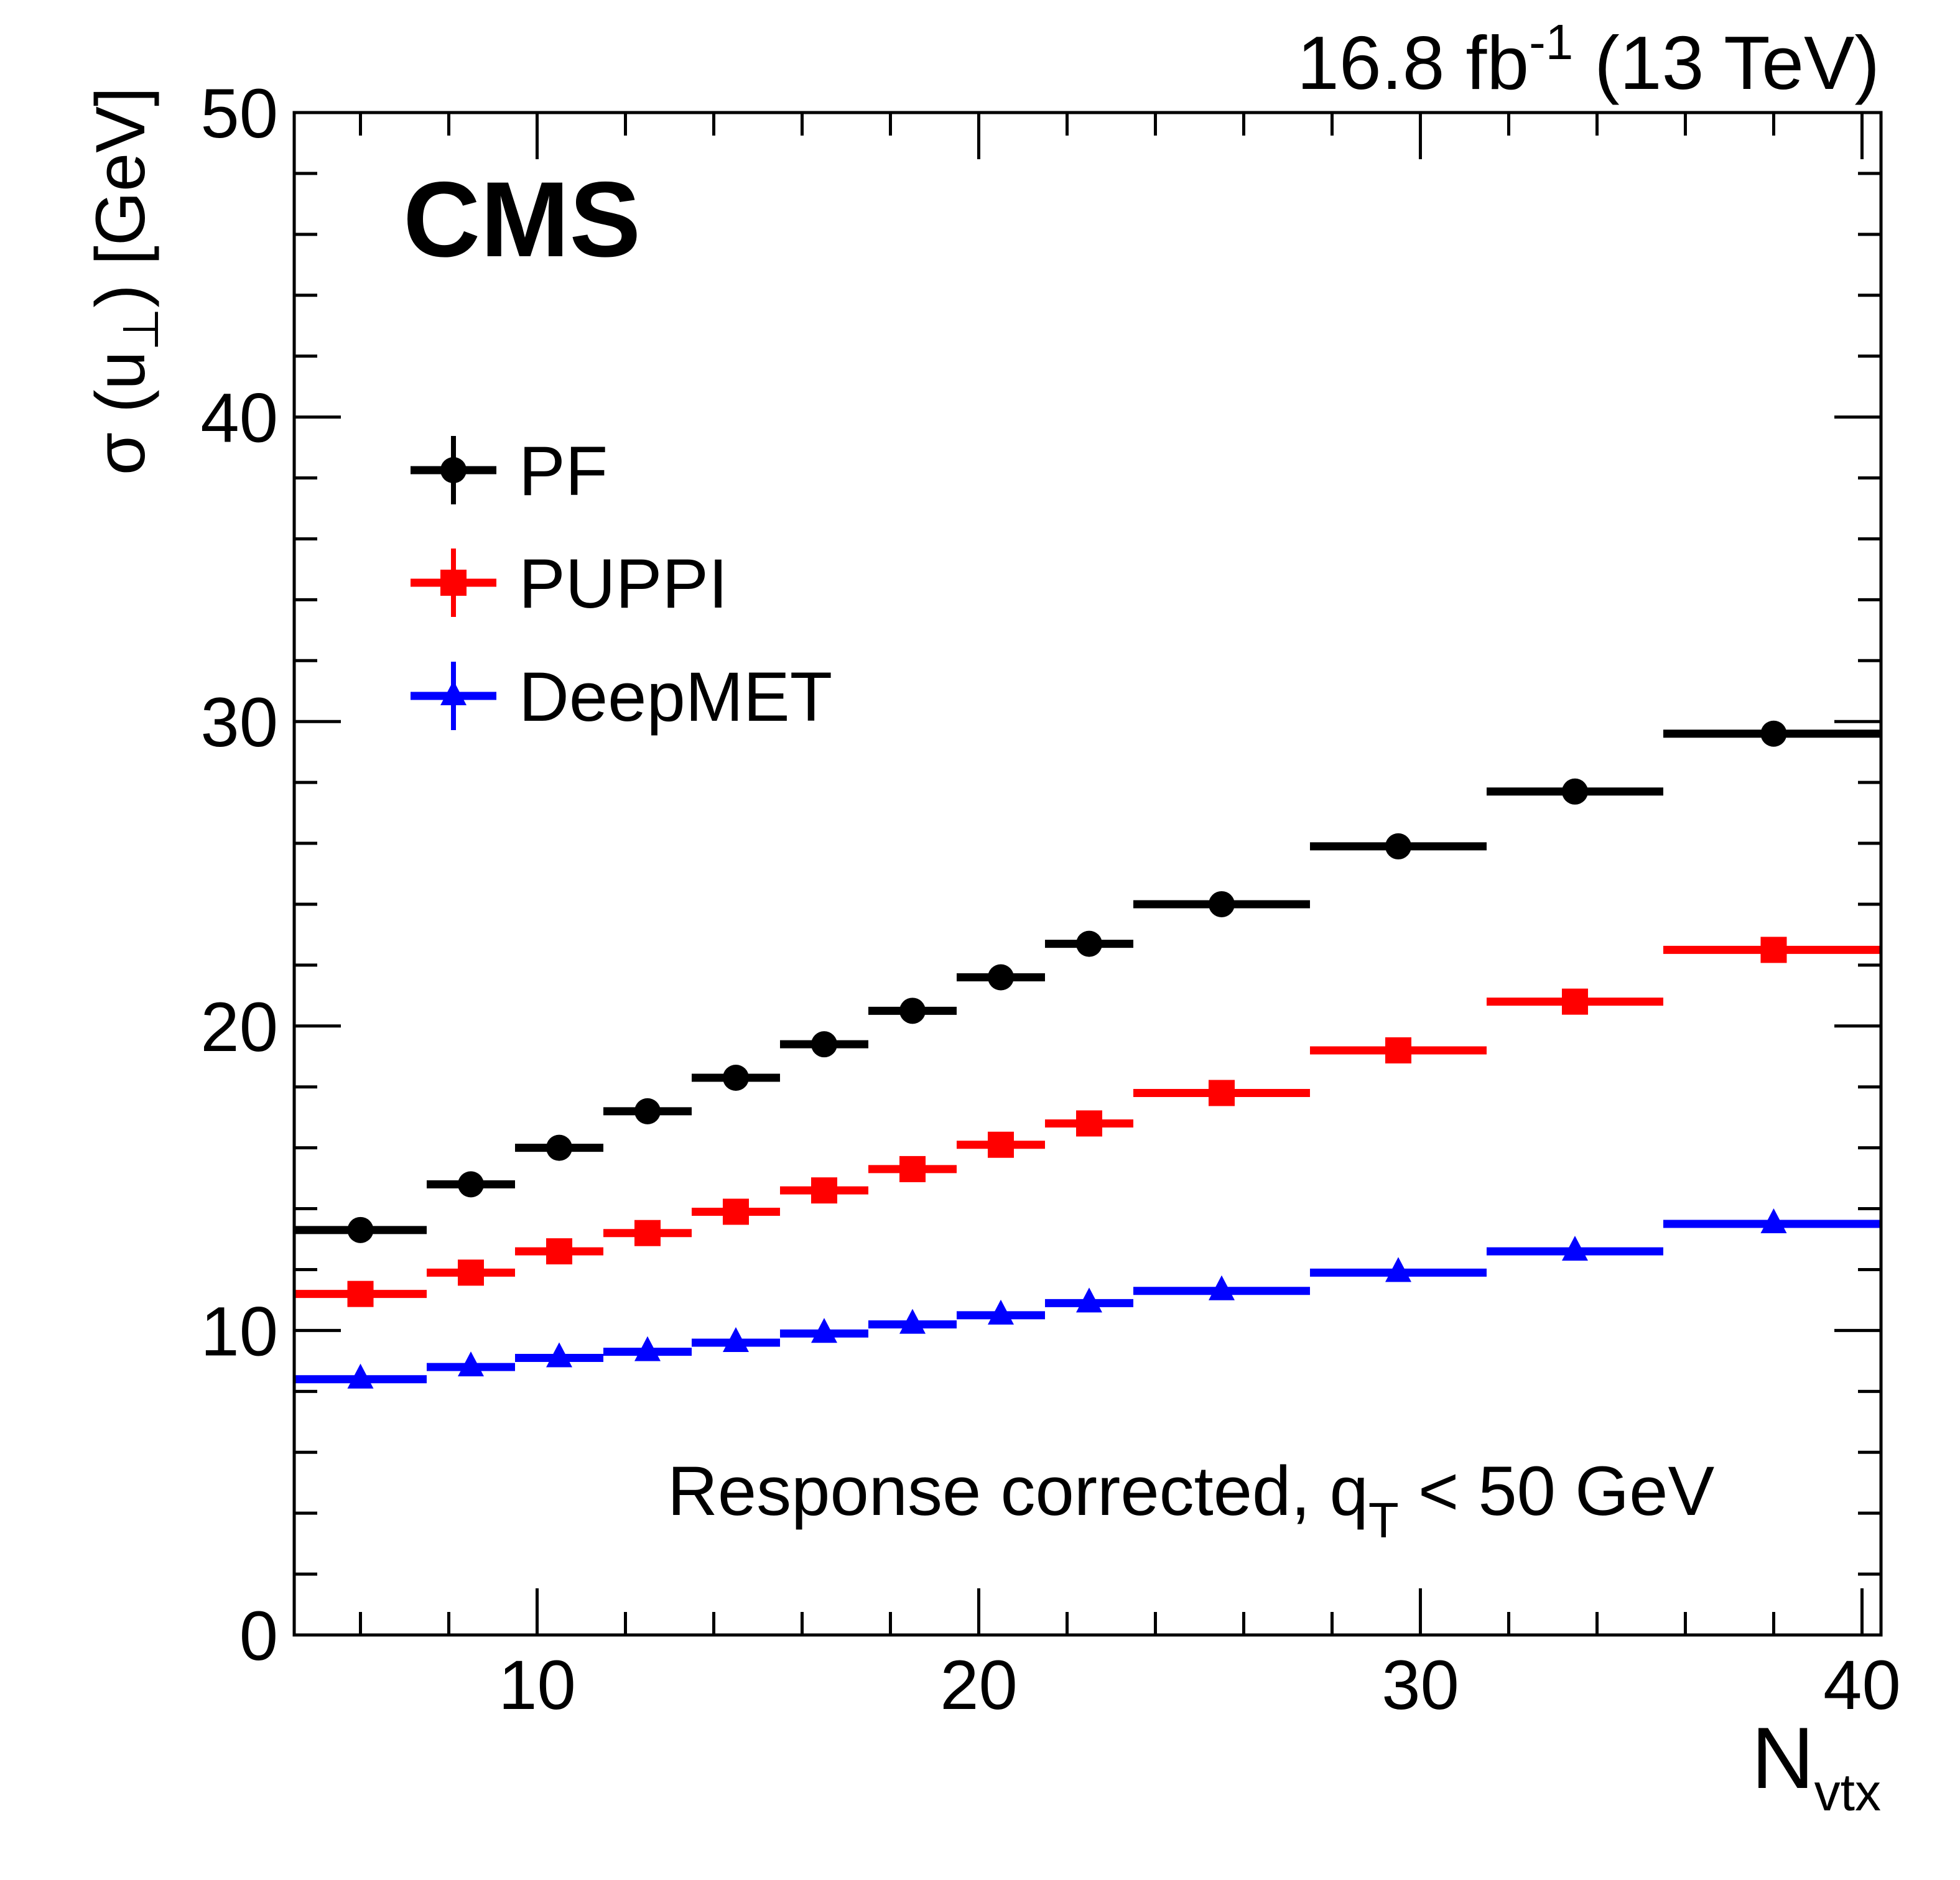 This screenshot has width=1960, height=1880. I want to click on x-tick-label: 30, so click(1420, 1685).